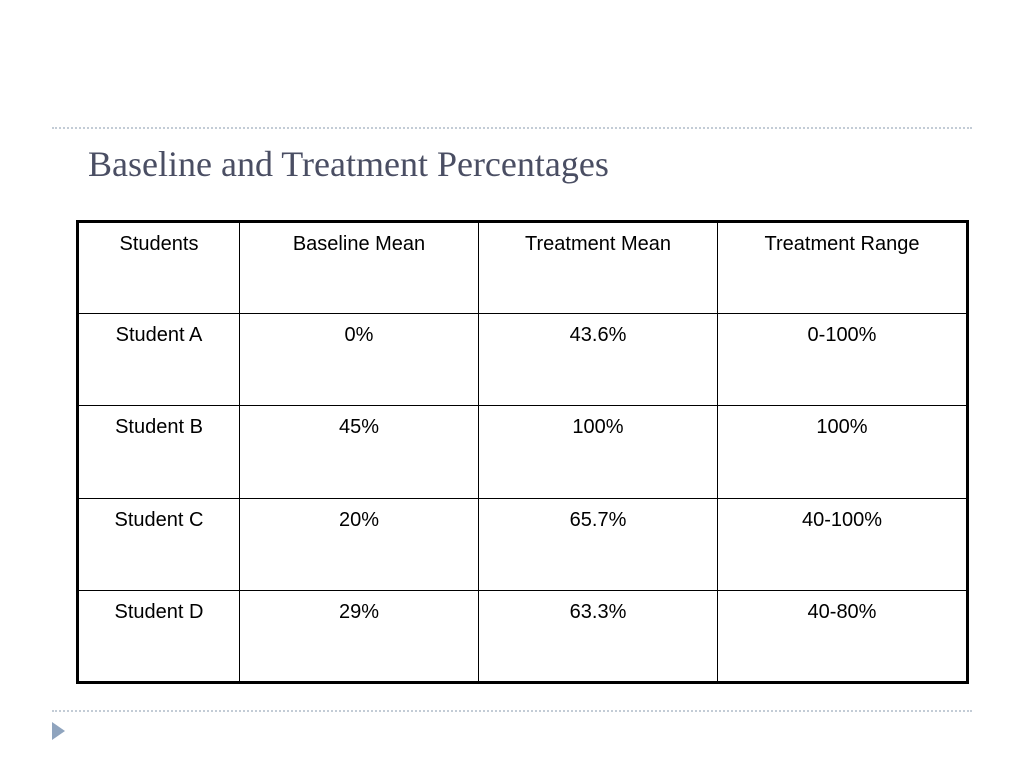  What do you see at coordinates (359, 544) in the screenshot?
I see `table-cell: 20%` at bounding box center [359, 544].